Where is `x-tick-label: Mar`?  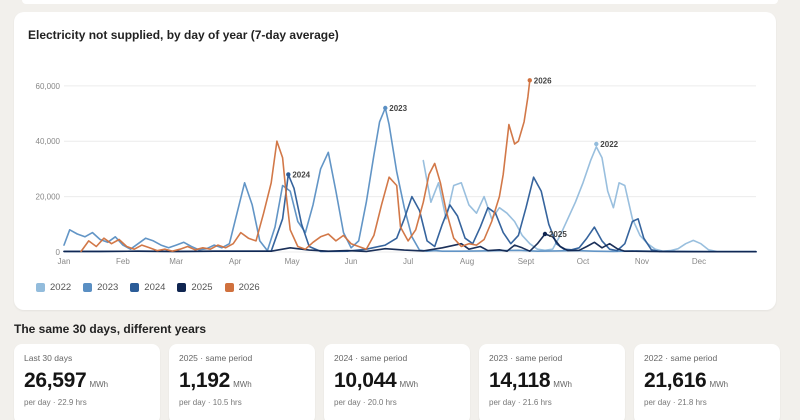
x-tick-label: Mar is located at coordinates (176, 261).